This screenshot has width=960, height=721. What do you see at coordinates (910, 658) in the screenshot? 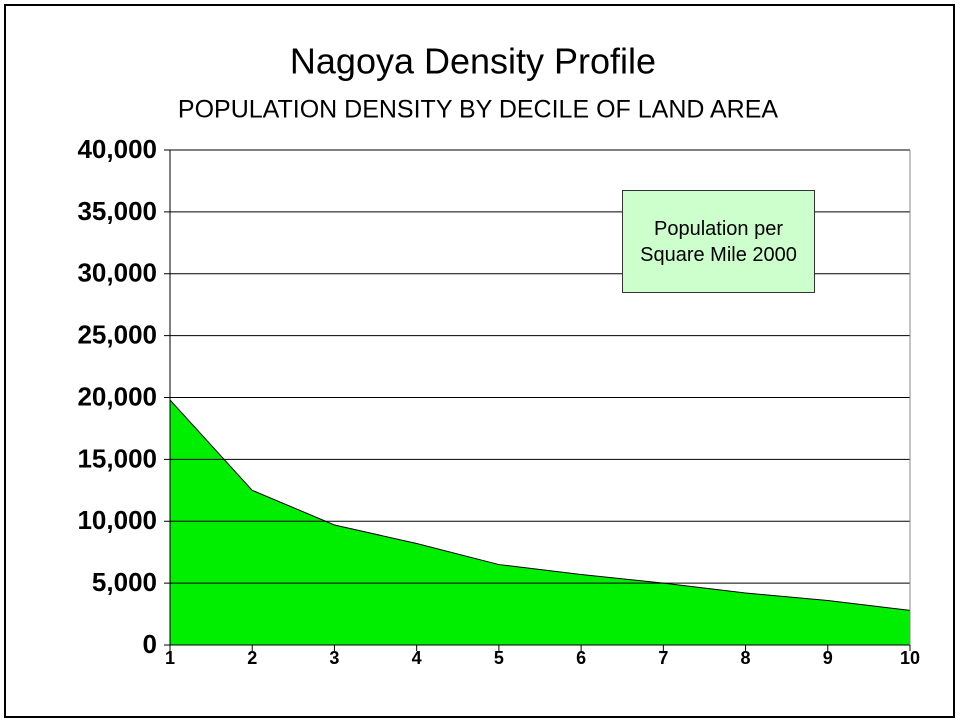
I see `x-tick-label: 10` at bounding box center [910, 658].